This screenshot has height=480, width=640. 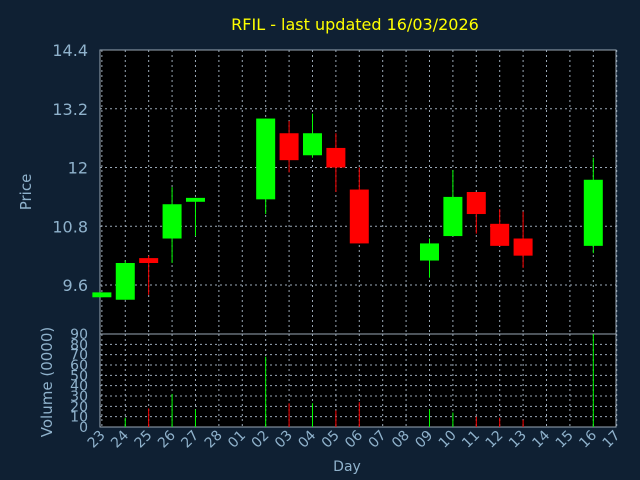 I want to click on x-tick-label: 14, so click(x=541, y=439).